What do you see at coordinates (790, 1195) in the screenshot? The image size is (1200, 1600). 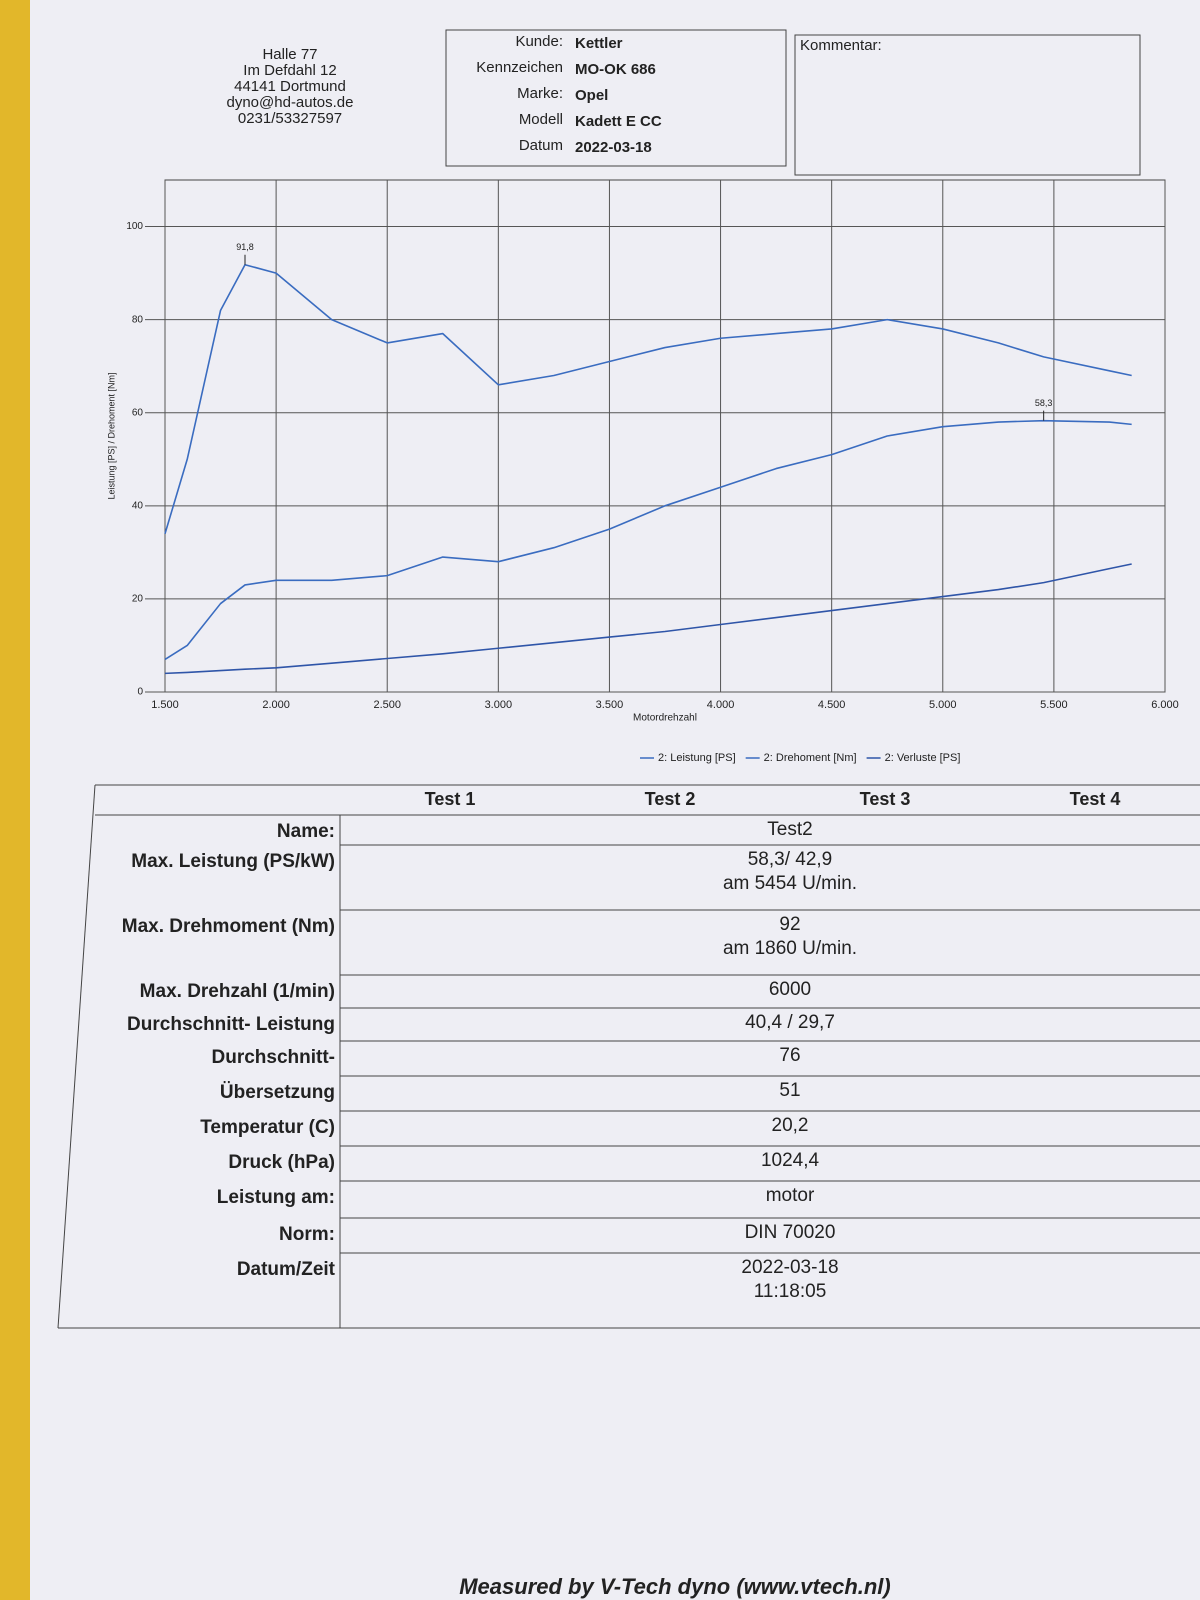 I see `row-value: motor` at bounding box center [790, 1195].